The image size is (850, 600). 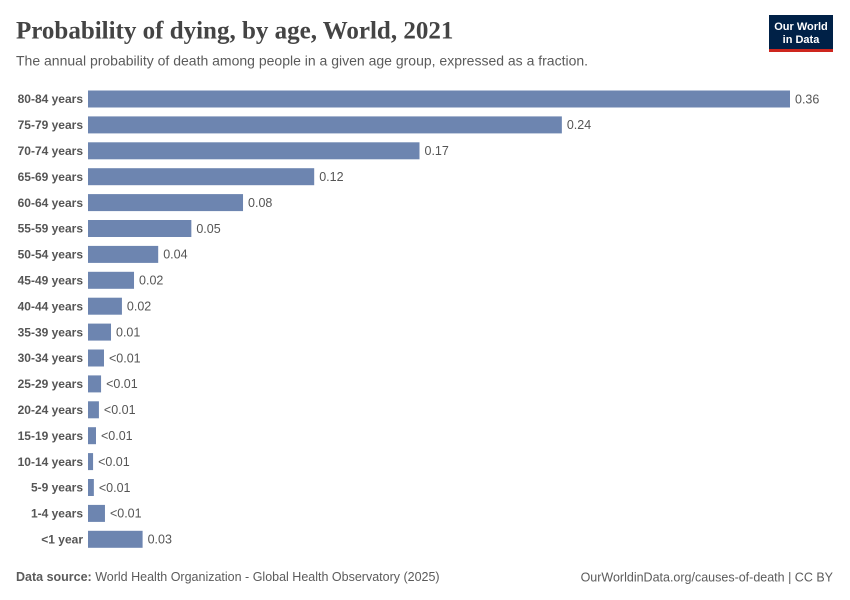 What do you see at coordinates (51, 255) in the screenshot?
I see `category-label: 50-54 years` at bounding box center [51, 255].